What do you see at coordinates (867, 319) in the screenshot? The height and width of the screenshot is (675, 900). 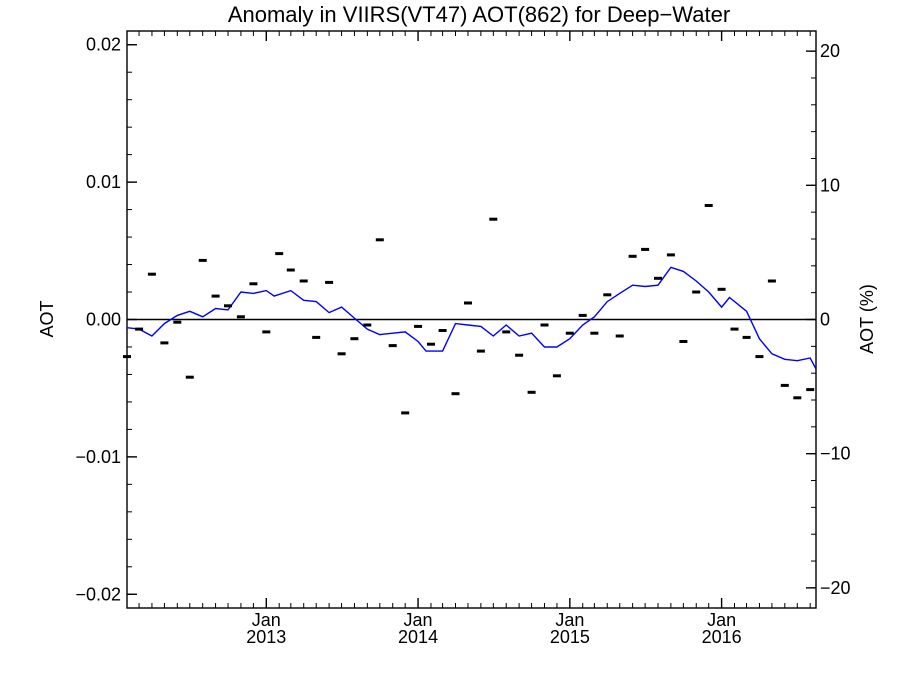 I see `right-y-axis-title: AOT (%)` at bounding box center [867, 319].